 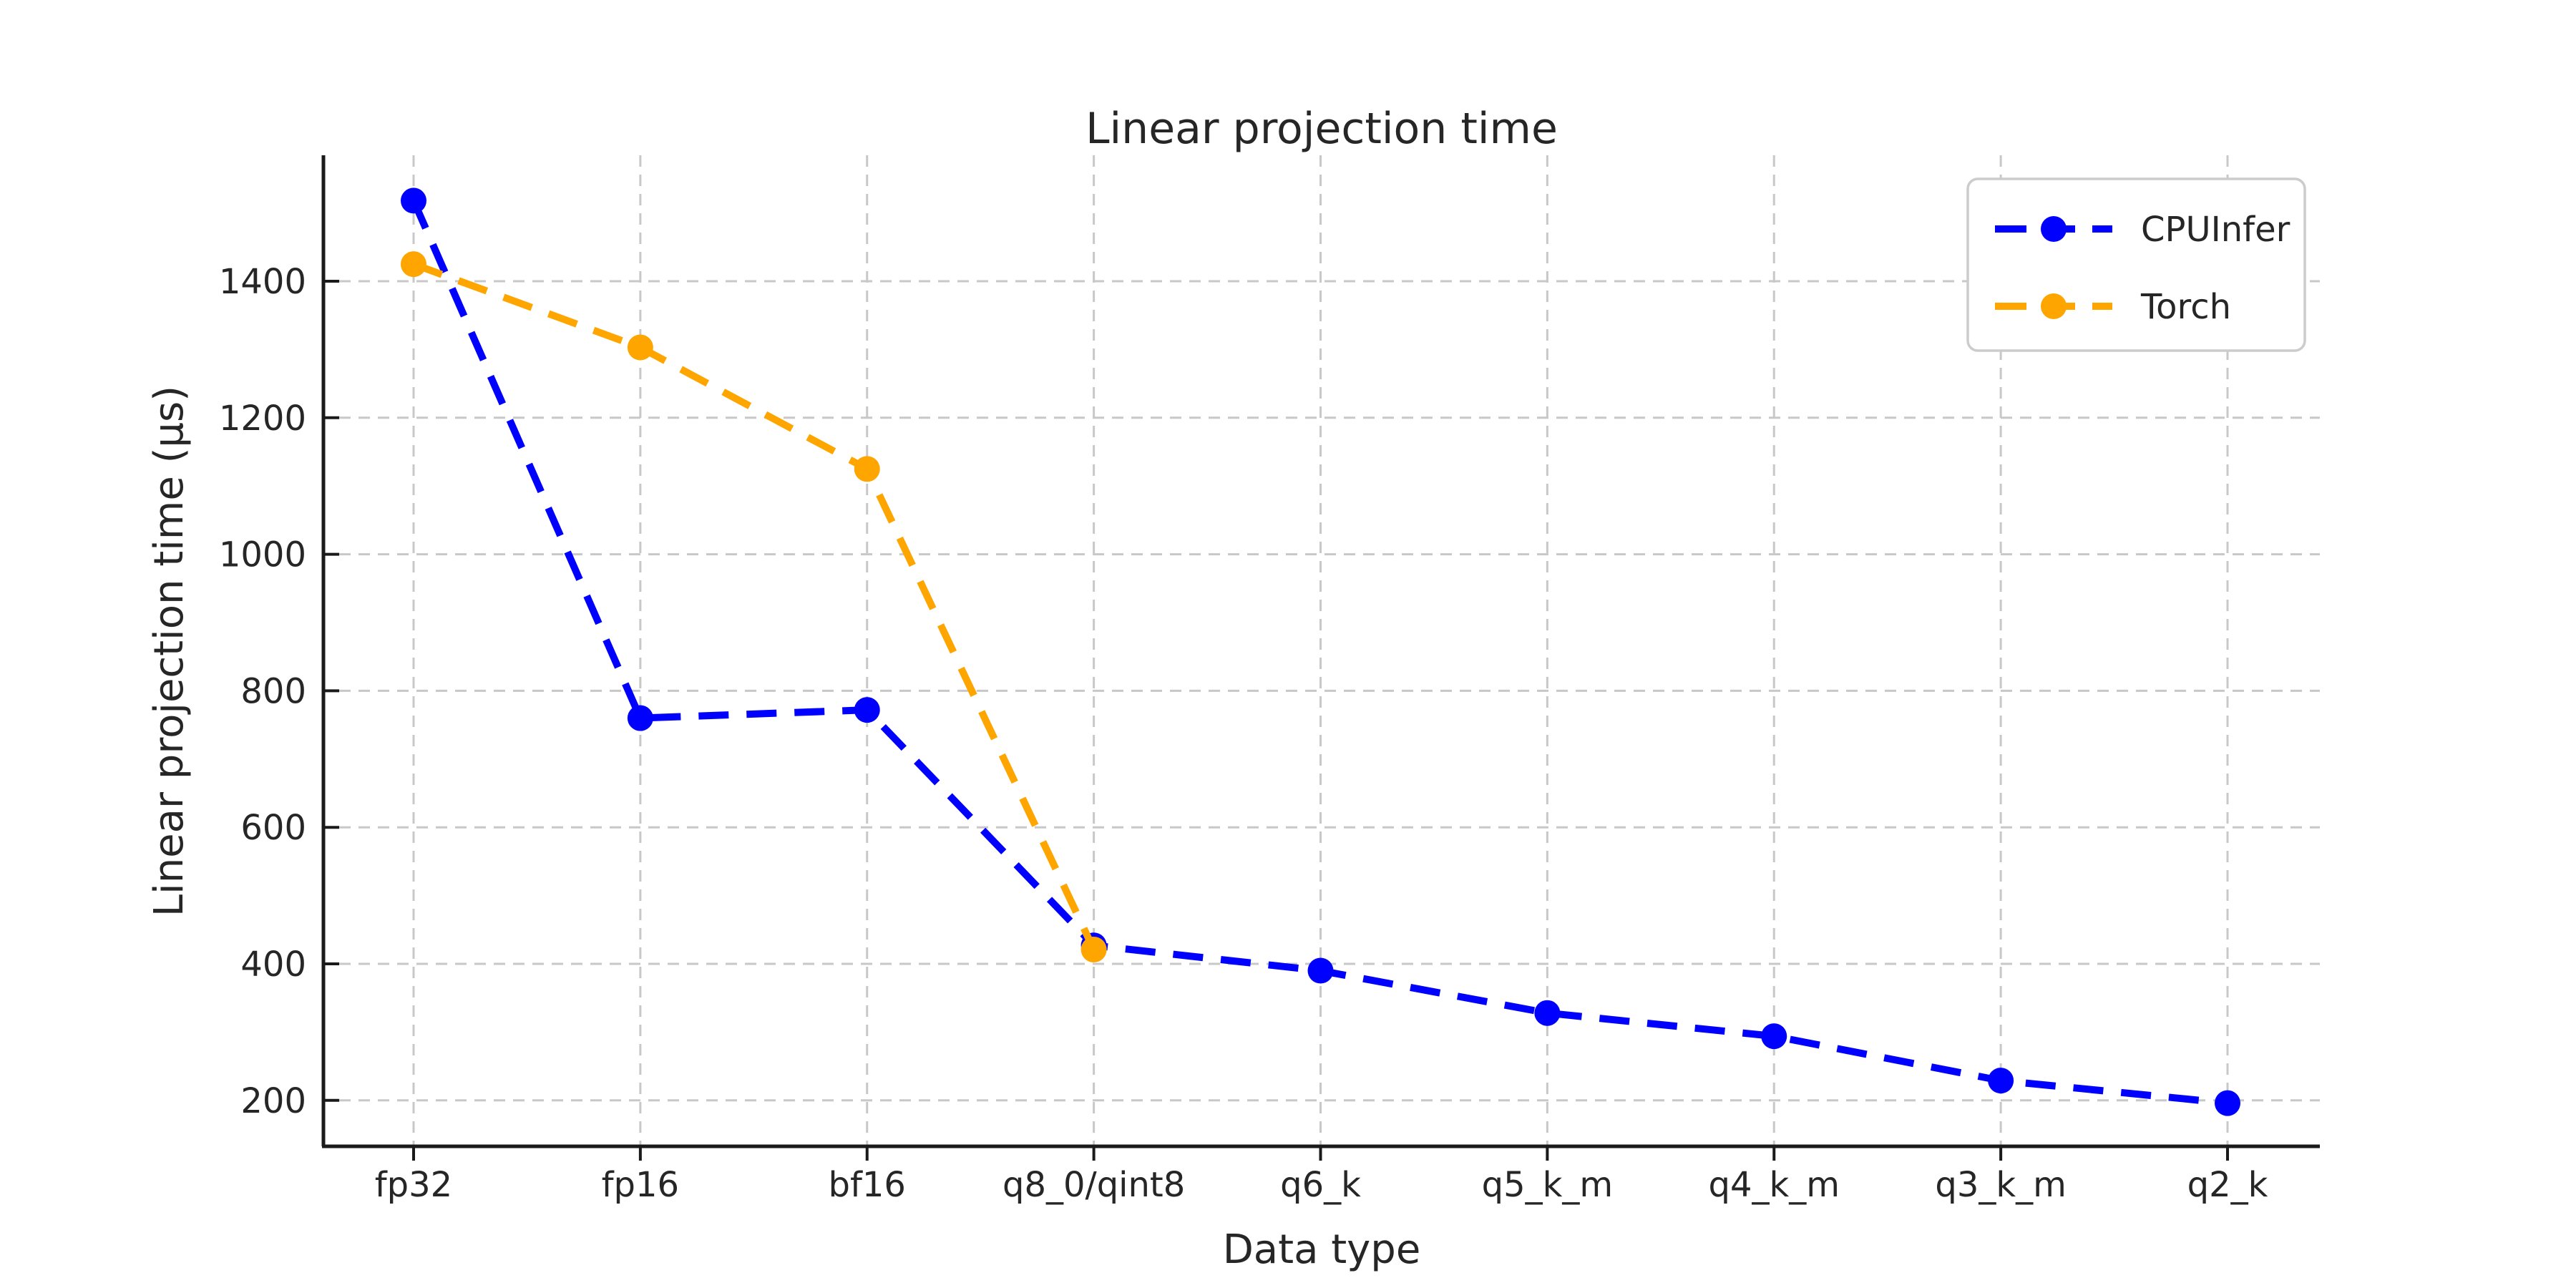 What do you see at coordinates (273, 965) in the screenshot?
I see `y-tick-label: 400` at bounding box center [273, 965].